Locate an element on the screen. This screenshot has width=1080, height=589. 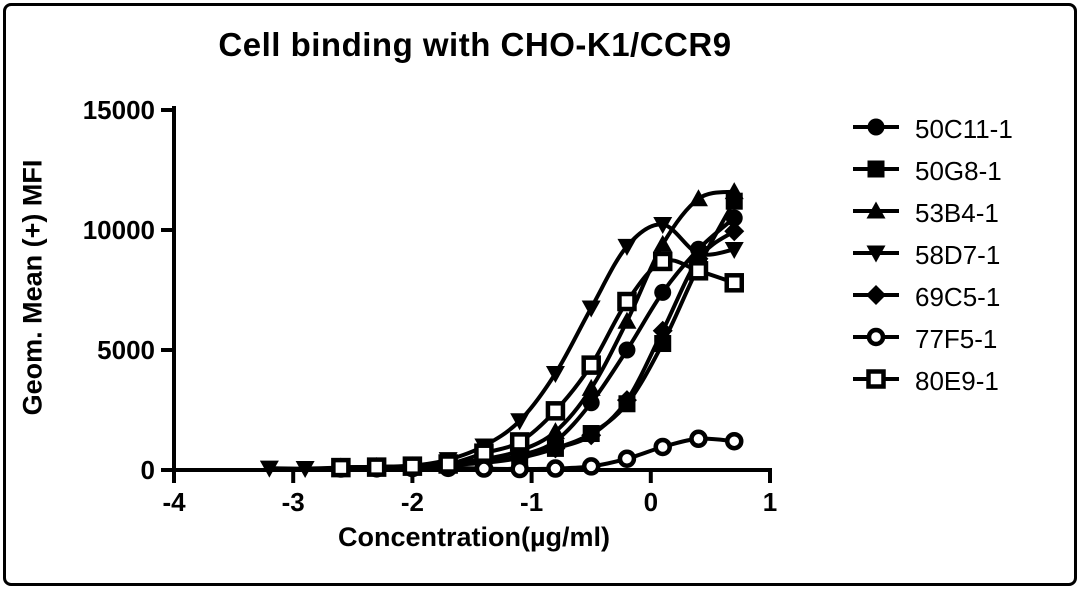
legend-item-58D7-1: 58D7-1 is located at coordinates (932, 255).